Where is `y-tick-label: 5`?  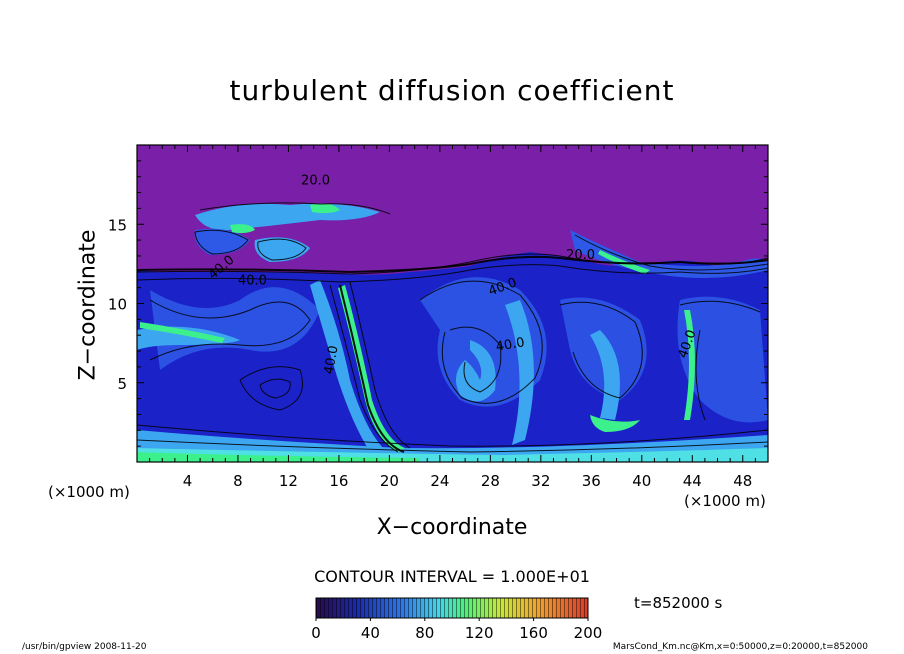 y-tick-label: 5 is located at coordinates (122, 384).